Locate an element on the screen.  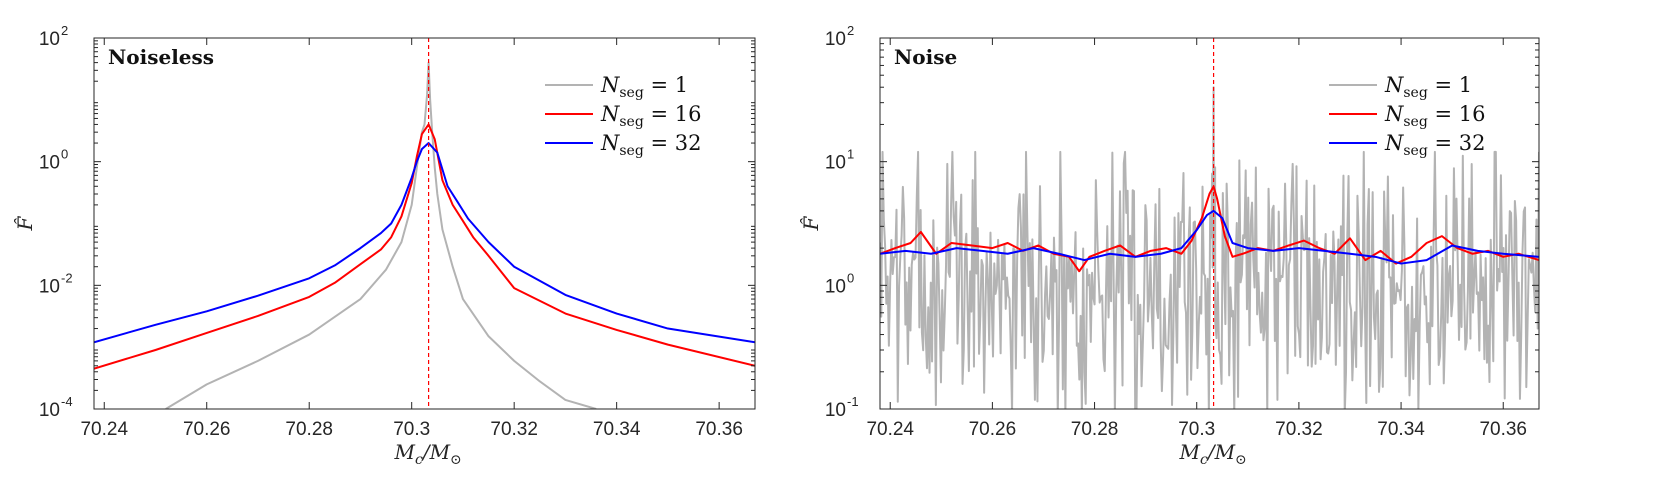
panel-label: Noiseless is located at coordinates (161, 57).